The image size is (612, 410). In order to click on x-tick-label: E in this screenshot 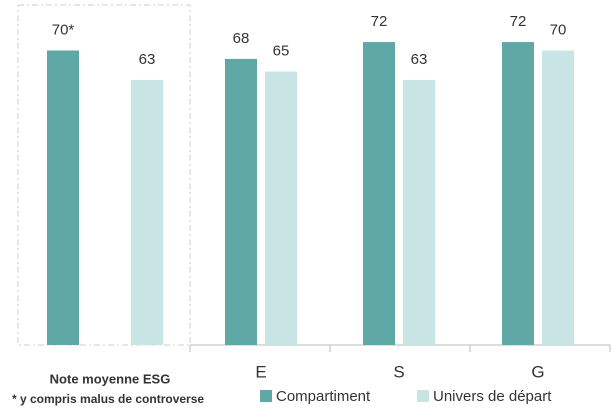, I will do `click(260, 371)`.